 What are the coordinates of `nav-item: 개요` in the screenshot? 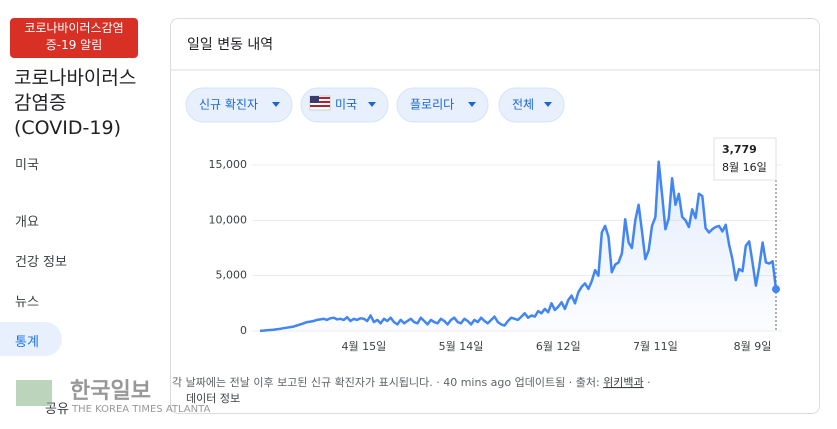 It's located at (27, 222).